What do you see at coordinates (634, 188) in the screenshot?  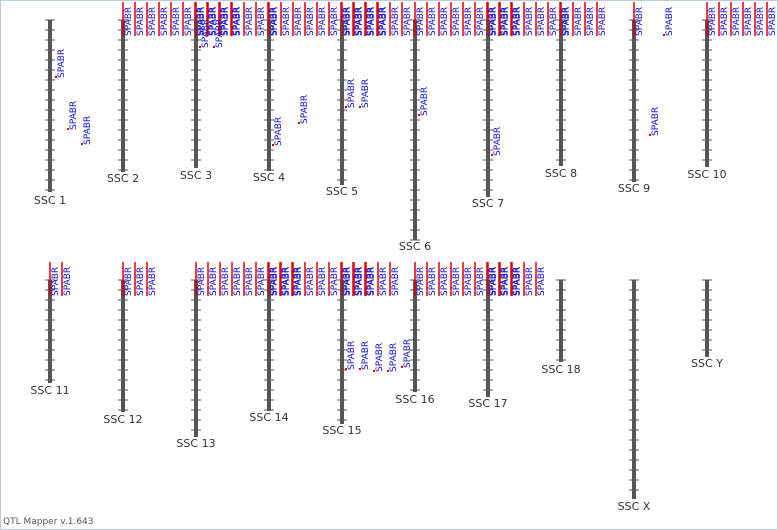 I see `chromosome-label: SSC 9` at bounding box center [634, 188].